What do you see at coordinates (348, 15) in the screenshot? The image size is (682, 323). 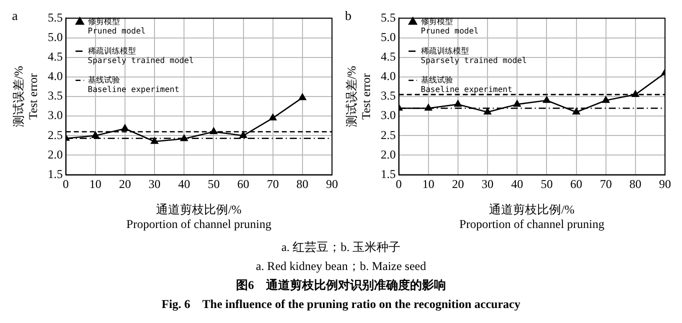 I see `chart-title: b` at bounding box center [348, 15].